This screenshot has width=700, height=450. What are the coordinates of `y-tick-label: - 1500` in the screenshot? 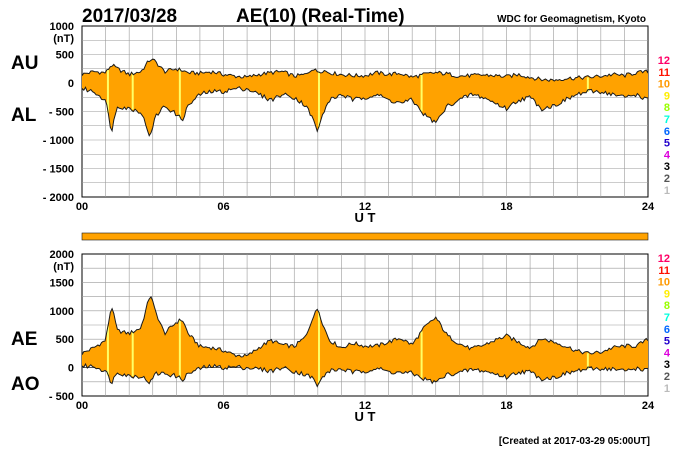 It's located at (58, 170).